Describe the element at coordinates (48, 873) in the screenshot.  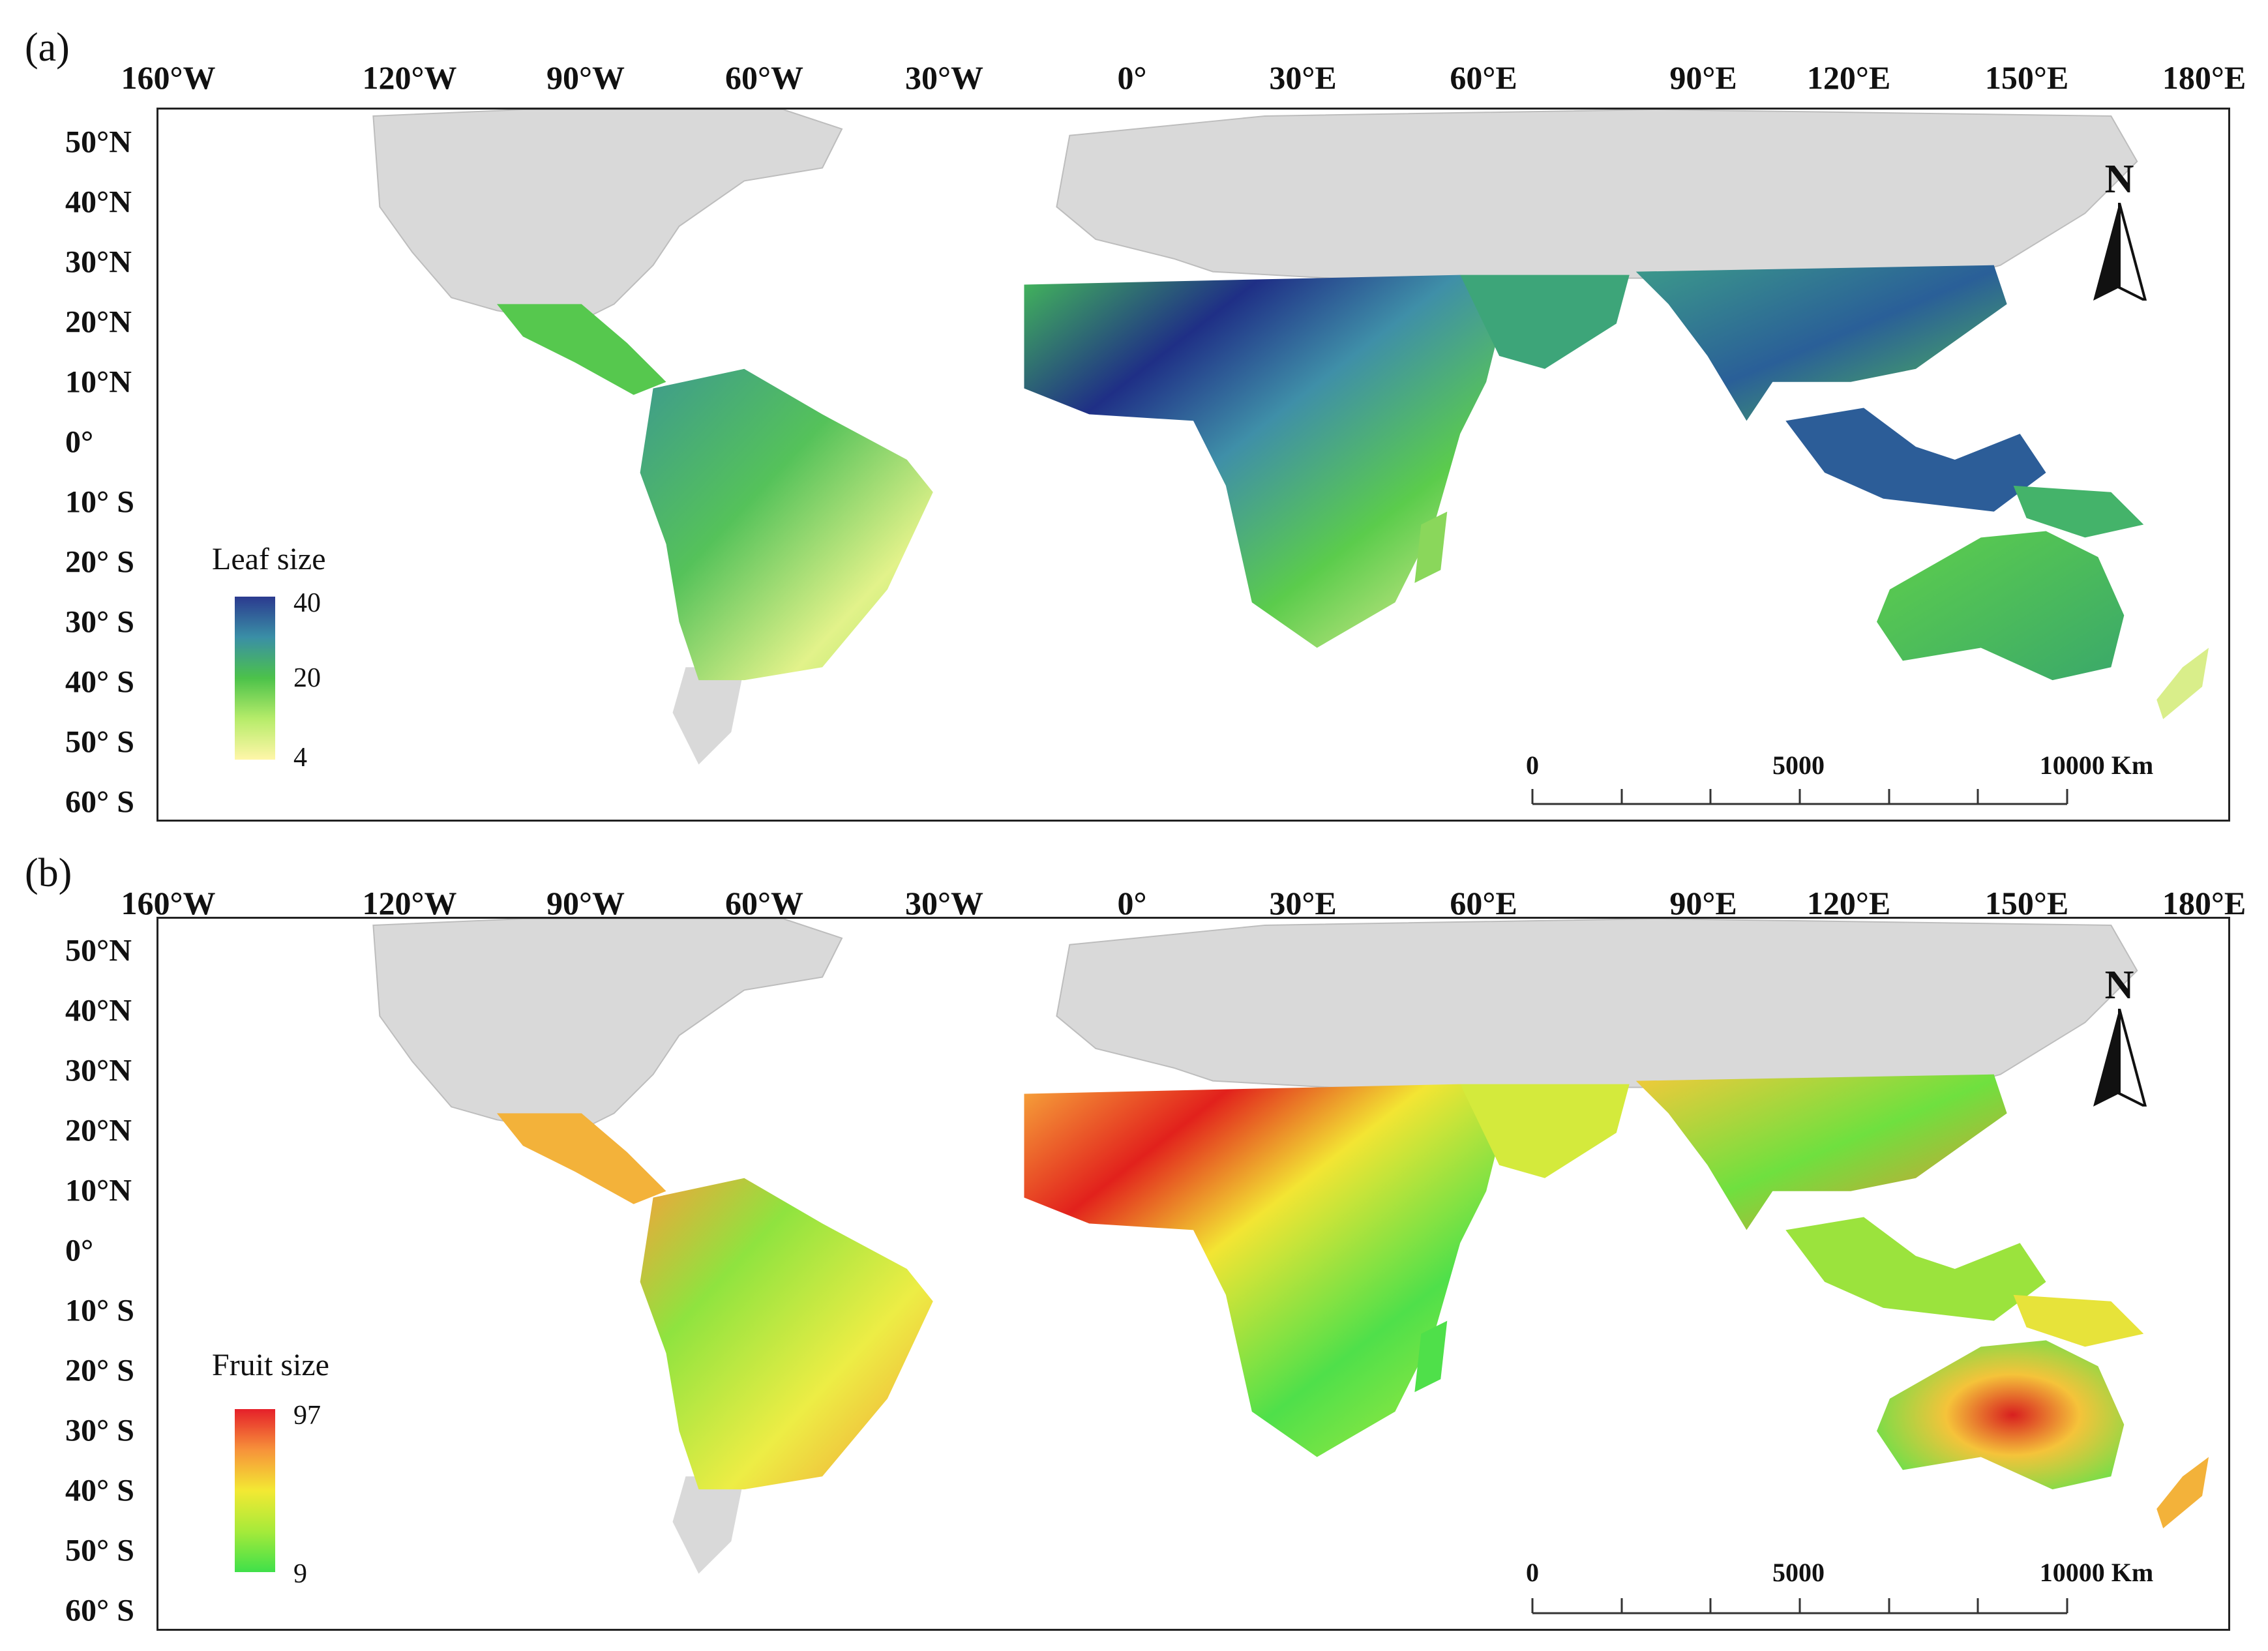
I see `panel-letter: (b)` at that location.